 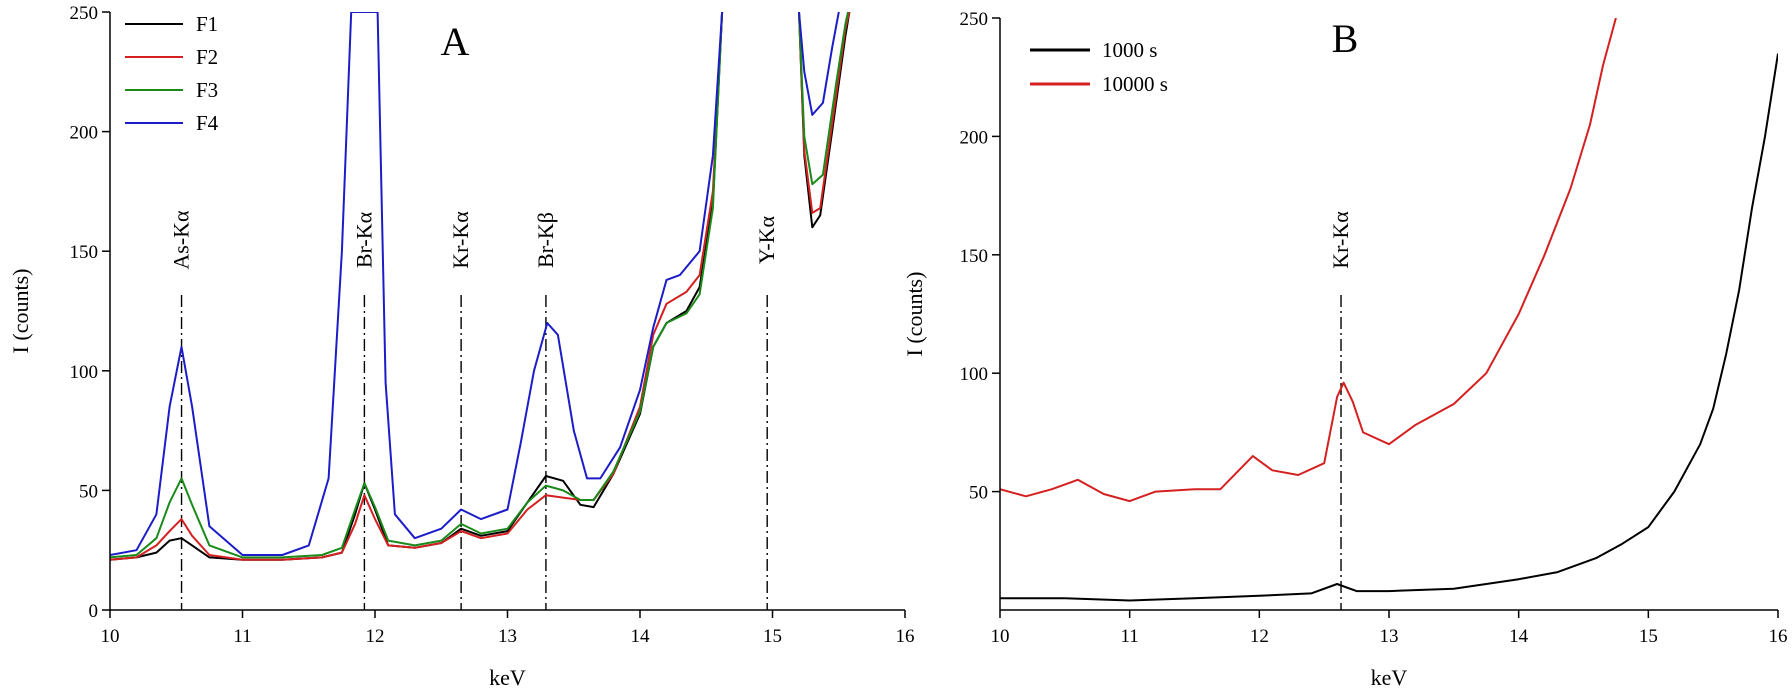 I want to click on panel-letter: B, so click(x=1345, y=38).